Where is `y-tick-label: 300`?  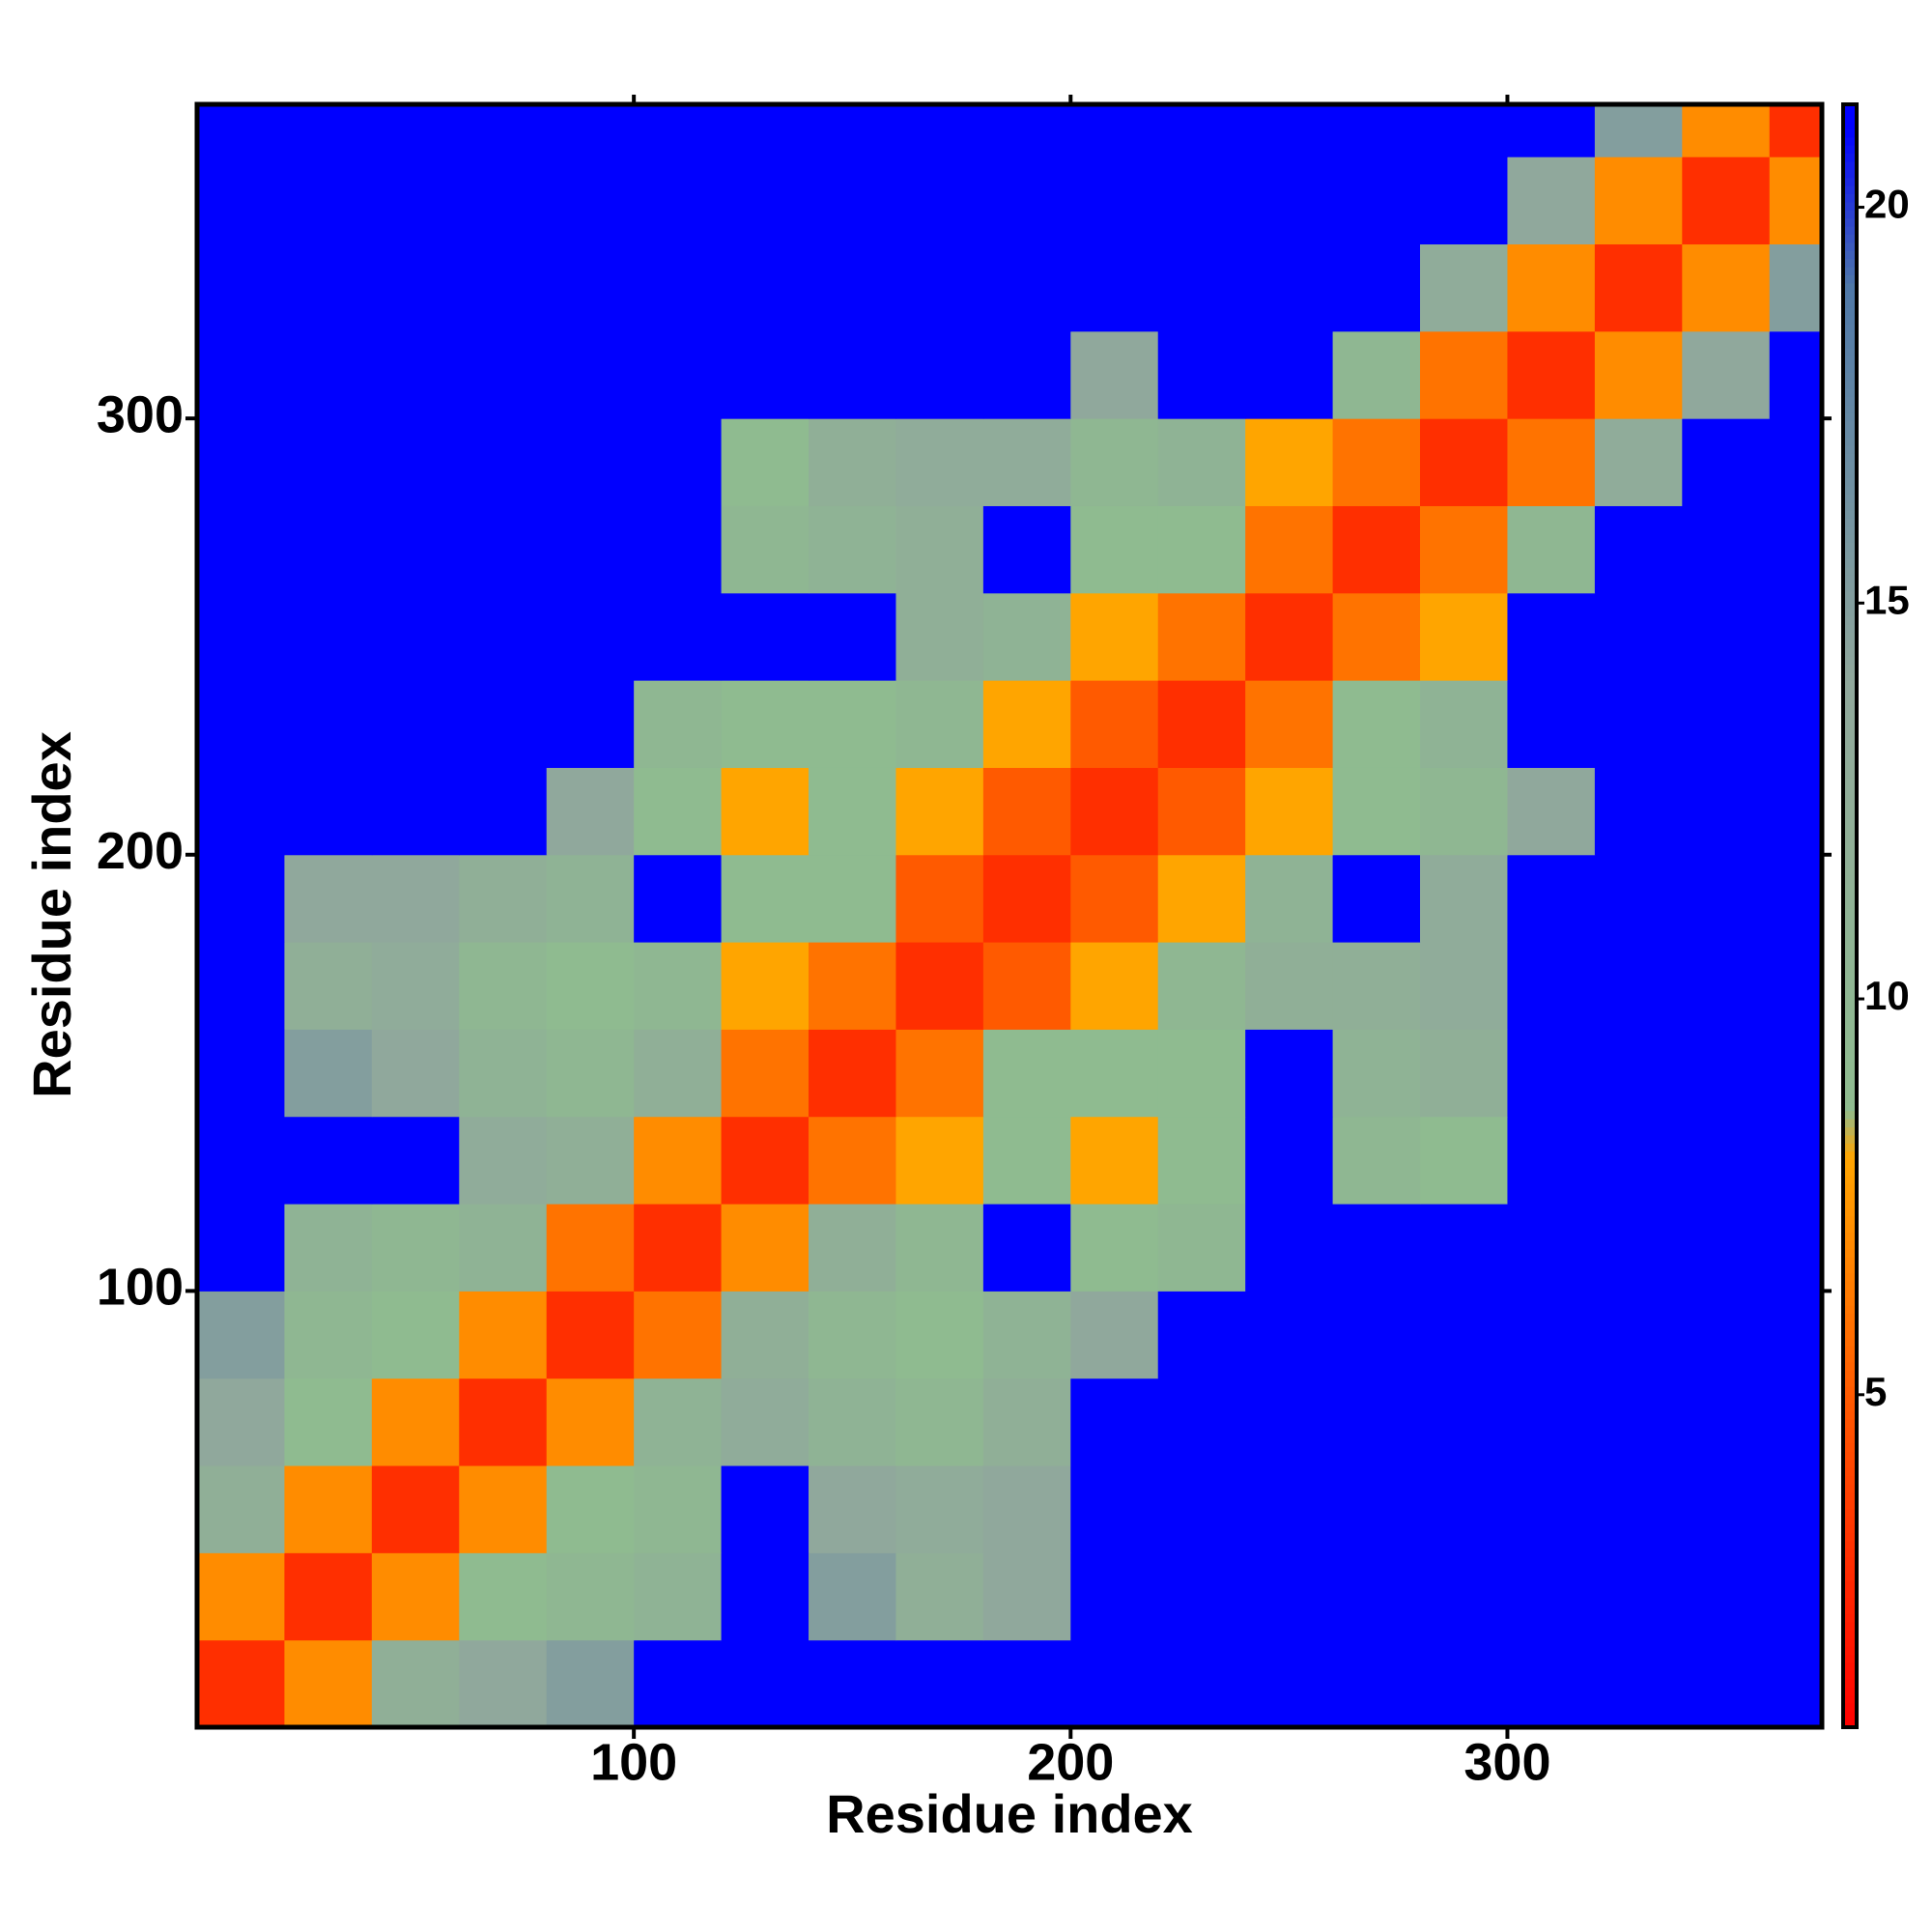 y-tick-label: 300 is located at coordinates (140, 414).